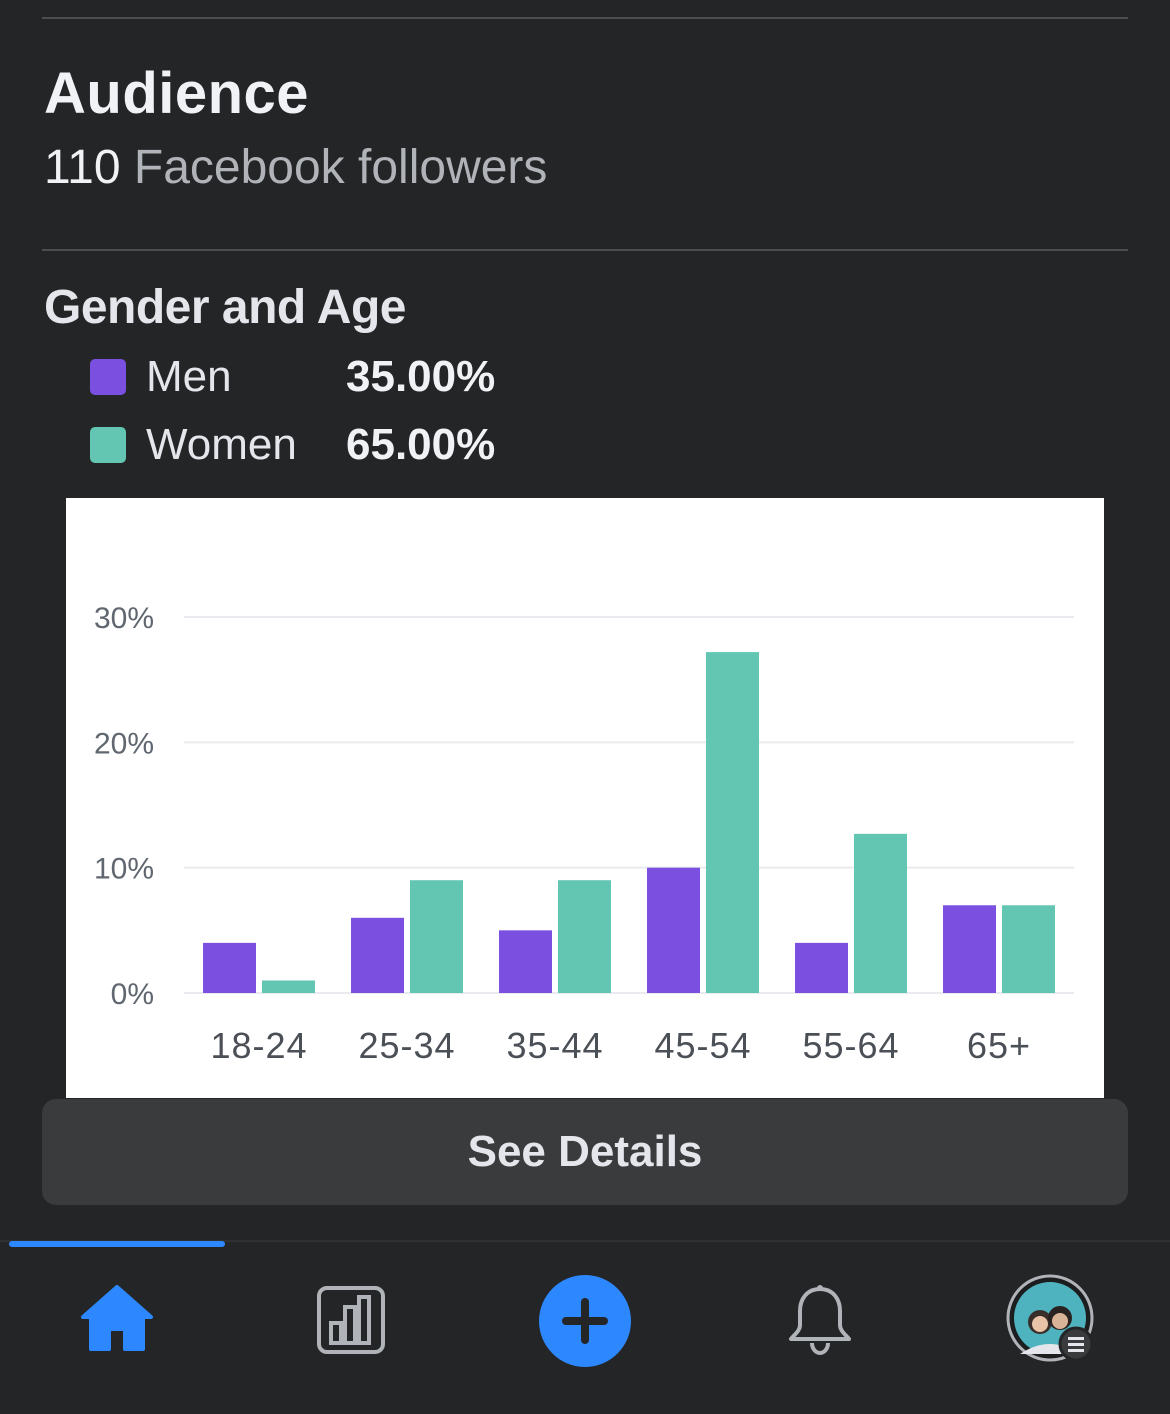 The height and width of the screenshot is (1414, 1170). What do you see at coordinates (406, 1045) in the screenshot?
I see `x-tick-label: 25-34` at bounding box center [406, 1045].